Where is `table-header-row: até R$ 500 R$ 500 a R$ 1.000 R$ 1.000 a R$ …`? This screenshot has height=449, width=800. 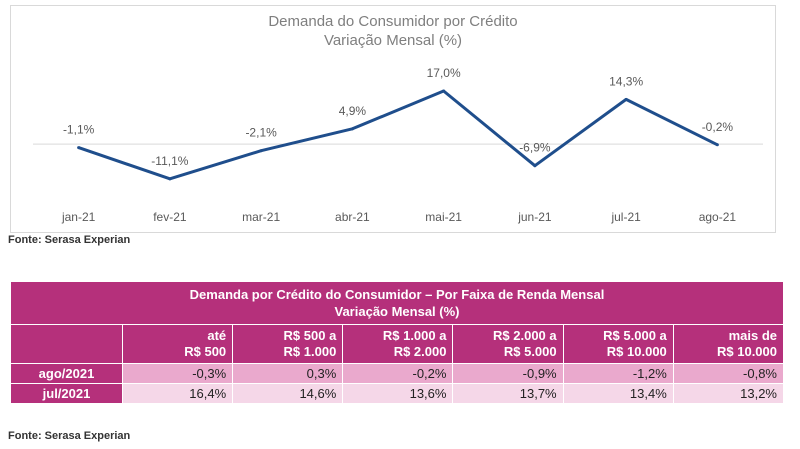
table-header-row: até R$ 500 R$ 500 a R$ 1.000 R$ 1.000 a R$ … is located at coordinates (397, 344).